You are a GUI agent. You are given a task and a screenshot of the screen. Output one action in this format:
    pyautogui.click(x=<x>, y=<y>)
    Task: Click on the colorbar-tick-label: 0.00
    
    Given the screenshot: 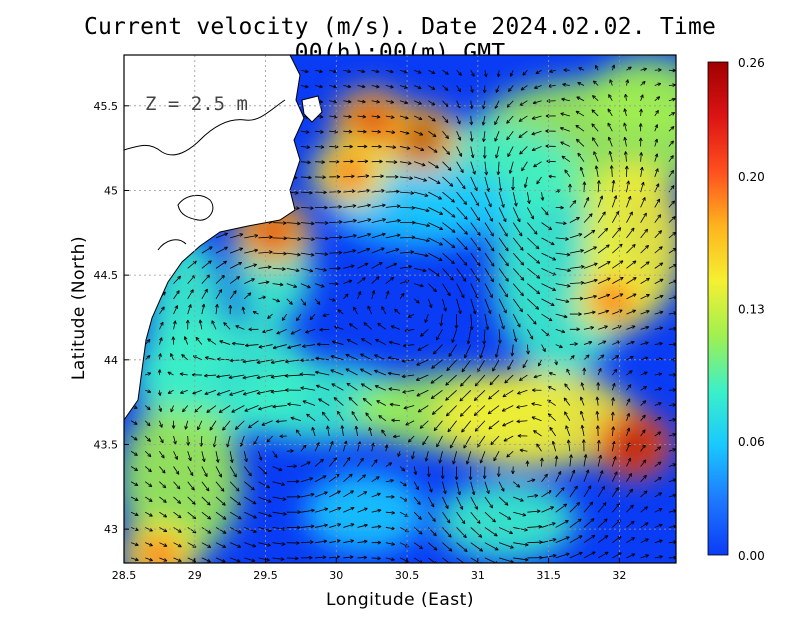 What is the action you would take?
    pyautogui.click(x=751, y=556)
    